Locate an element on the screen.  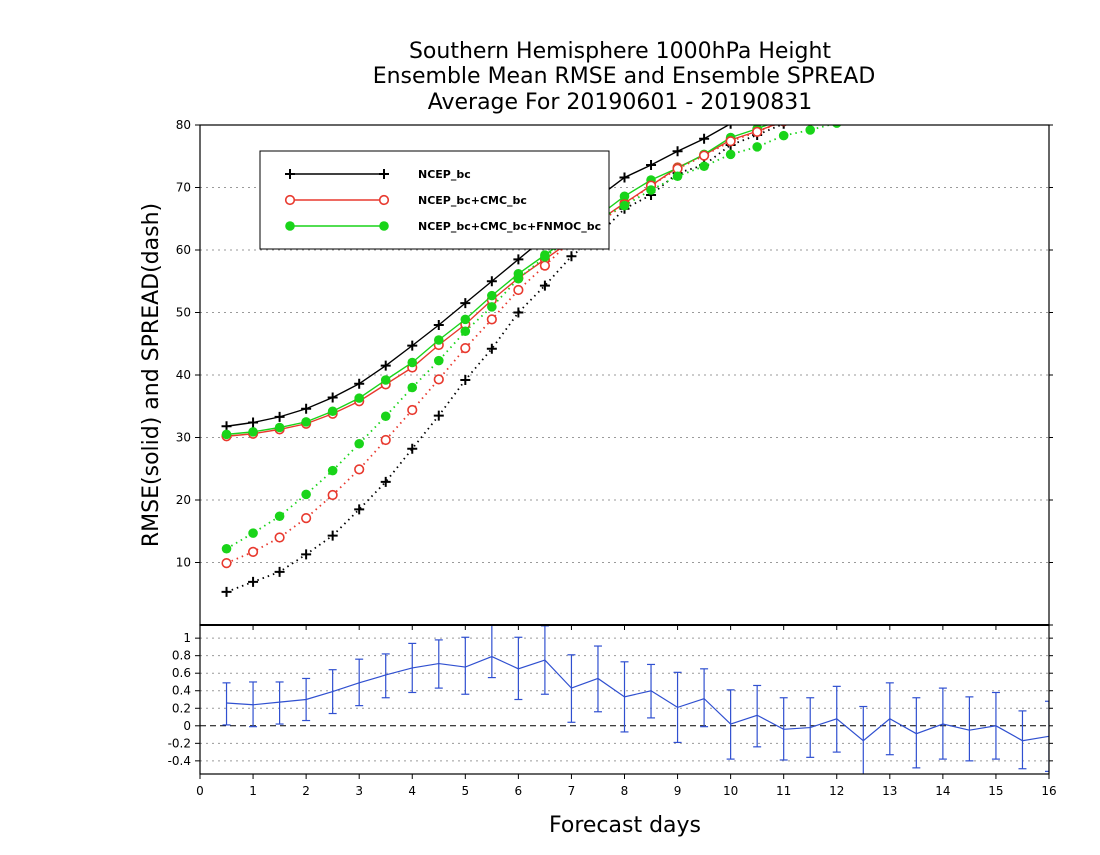
difference-panel: -0.4 -0.2 0 0.2 0.4 0.6 0.8 1 is located at coordinates (610, 699).